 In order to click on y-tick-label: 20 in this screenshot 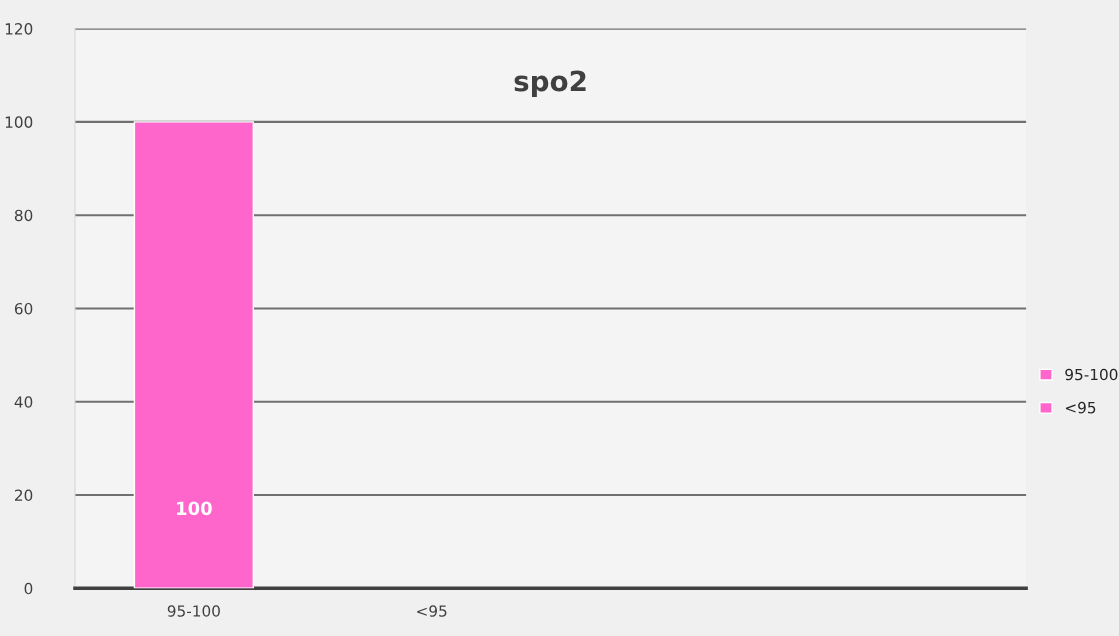, I will do `click(23, 495)`.